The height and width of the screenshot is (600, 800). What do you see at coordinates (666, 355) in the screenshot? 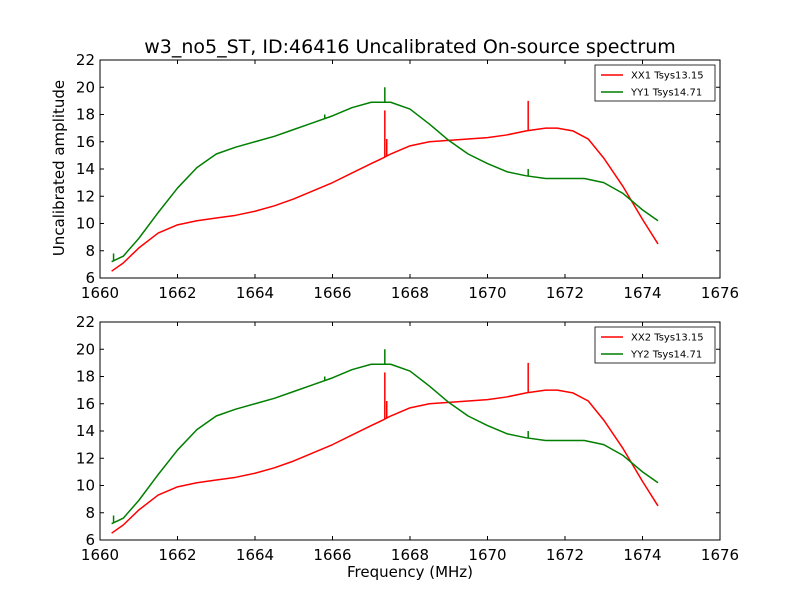
I see `legend-label: YY2 Tsys14.71` at bounding box center [666, 355].